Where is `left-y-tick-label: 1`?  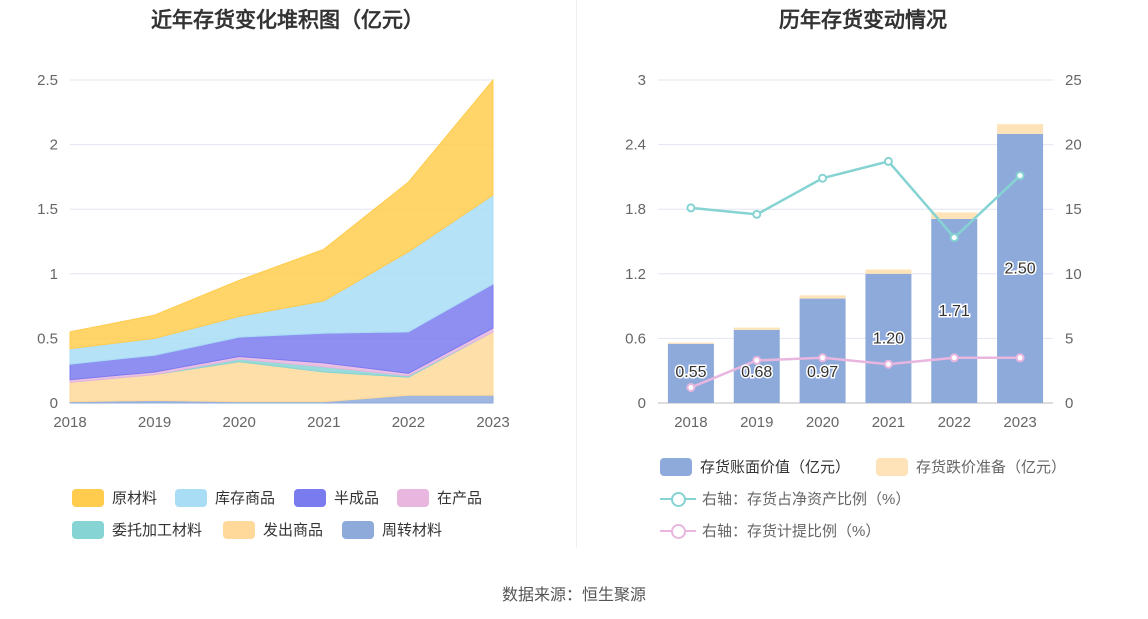 left-y-tick-label: 1 is located at coordinates (54, 274).